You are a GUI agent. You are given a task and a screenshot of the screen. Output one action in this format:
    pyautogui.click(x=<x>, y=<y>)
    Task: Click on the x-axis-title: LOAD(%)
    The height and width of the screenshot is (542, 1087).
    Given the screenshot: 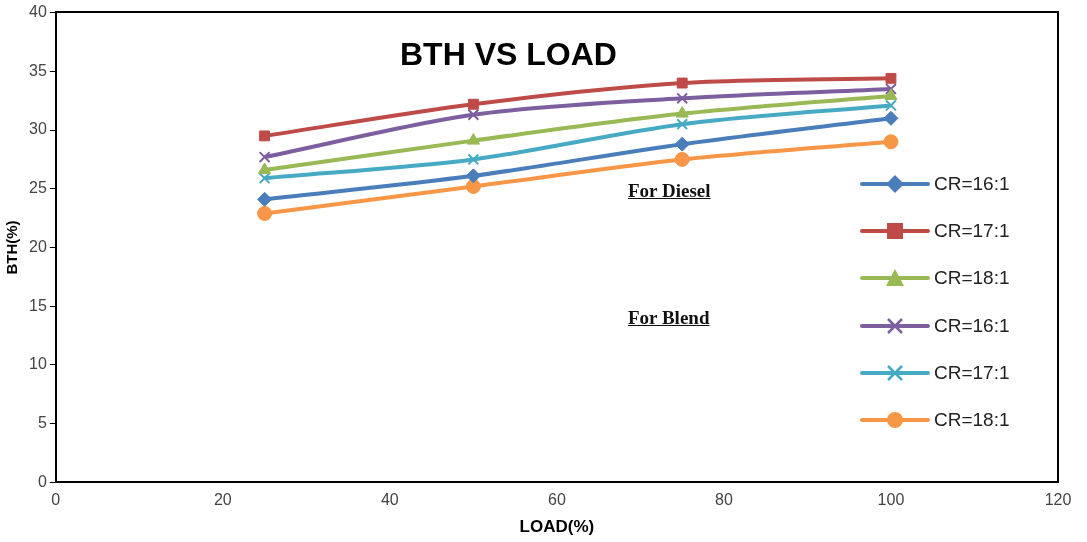 What is the action you would take?
    pyautogui.click(x=557, y=527)
    